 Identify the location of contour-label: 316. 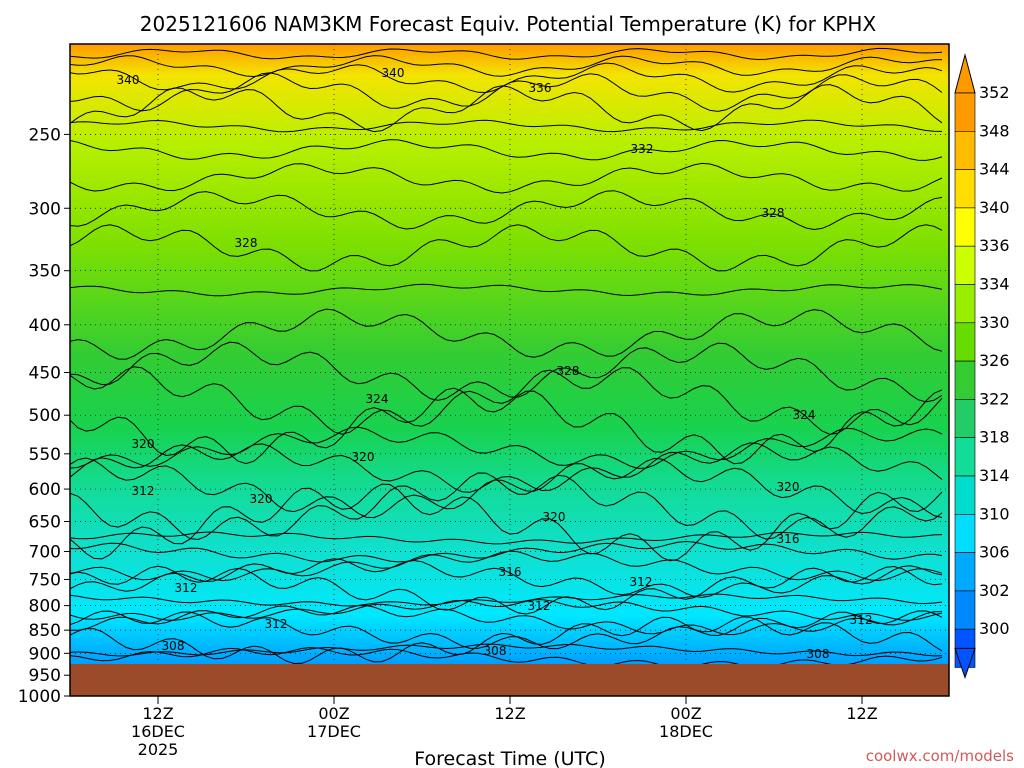
(510, 572).